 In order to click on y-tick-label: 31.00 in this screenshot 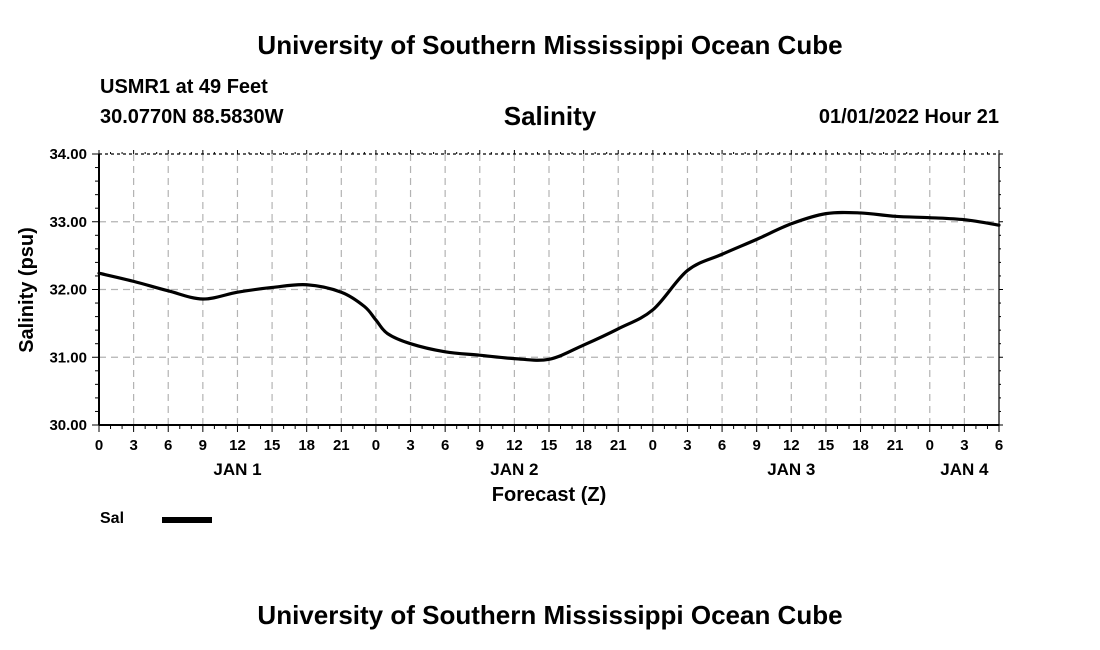, I will do `click(68, 357)`.